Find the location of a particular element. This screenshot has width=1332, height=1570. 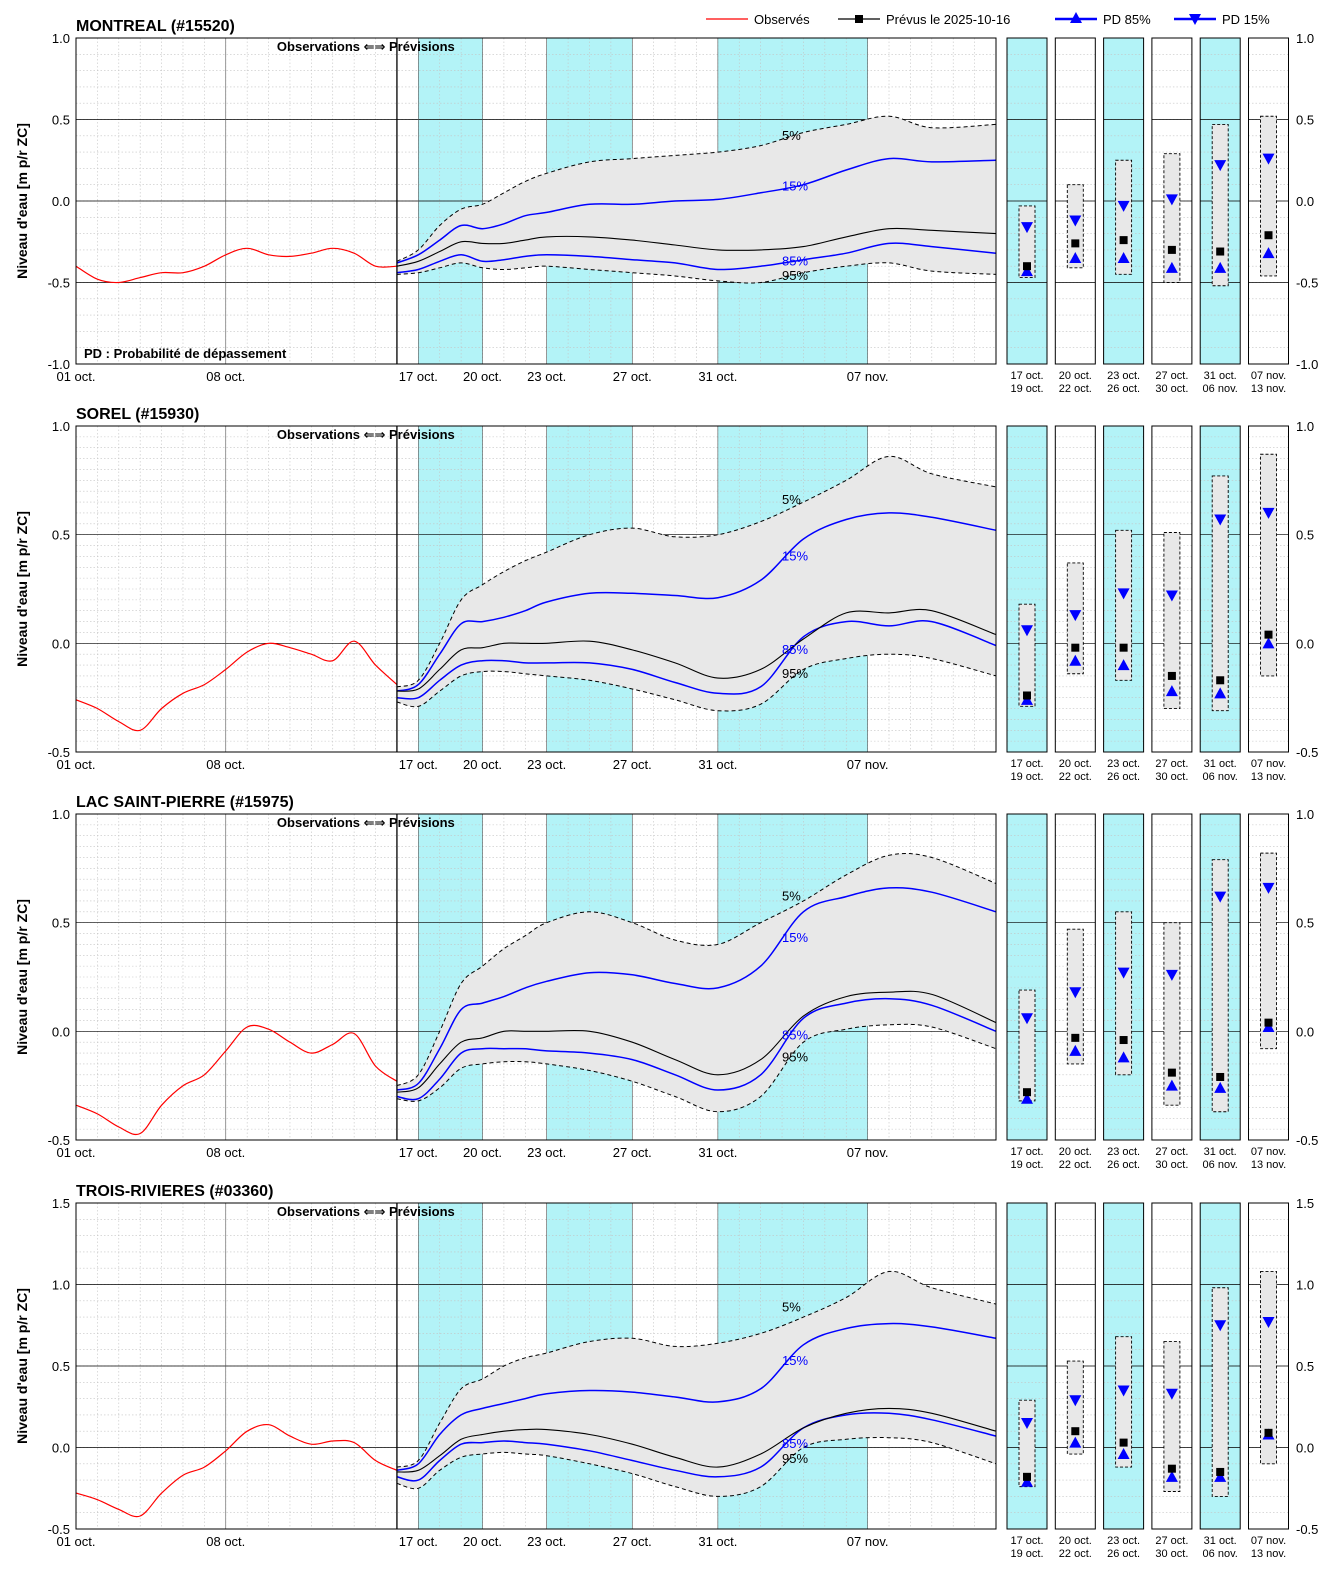

station-title: LAC SAINT-PIERRE (#15975) is located at coordinates (185, 802).